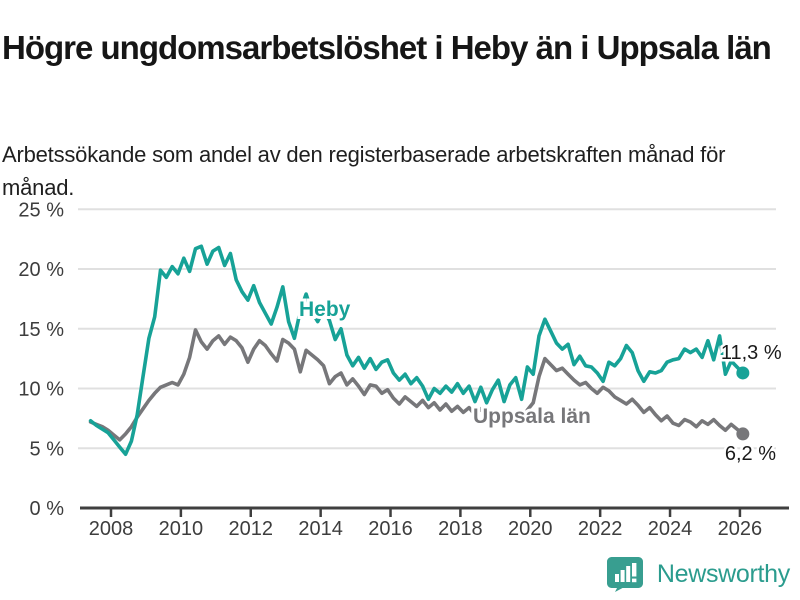  What do you see at coordinates (751, 353) in the screenshot?
I see `annotation-value: 11,3 %` at bounding box center [751, 353].